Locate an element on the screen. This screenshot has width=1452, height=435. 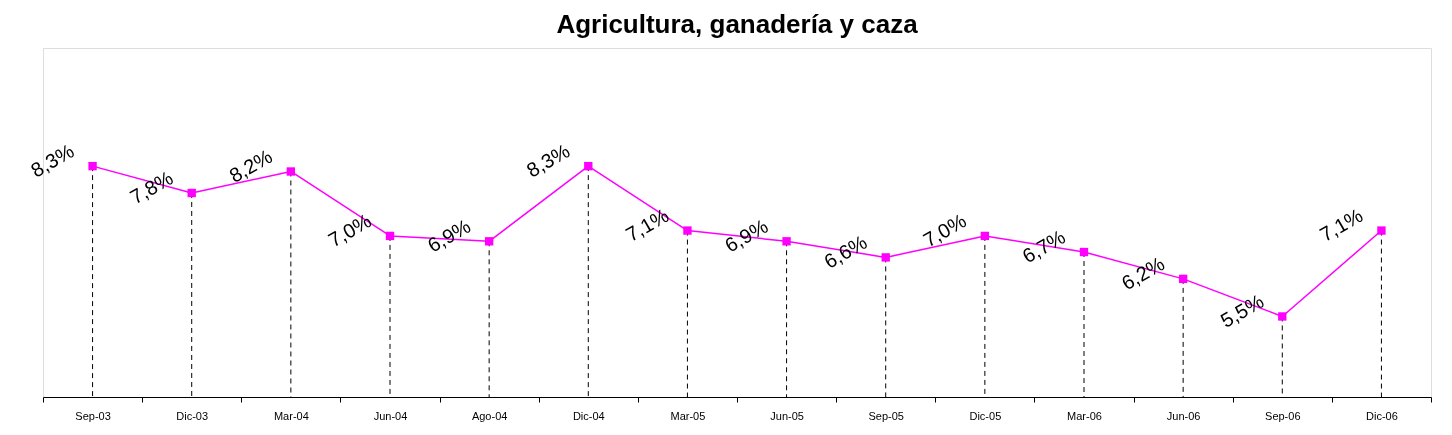
x-tick-label: Dic-05 is located at coordinates (985, 415).